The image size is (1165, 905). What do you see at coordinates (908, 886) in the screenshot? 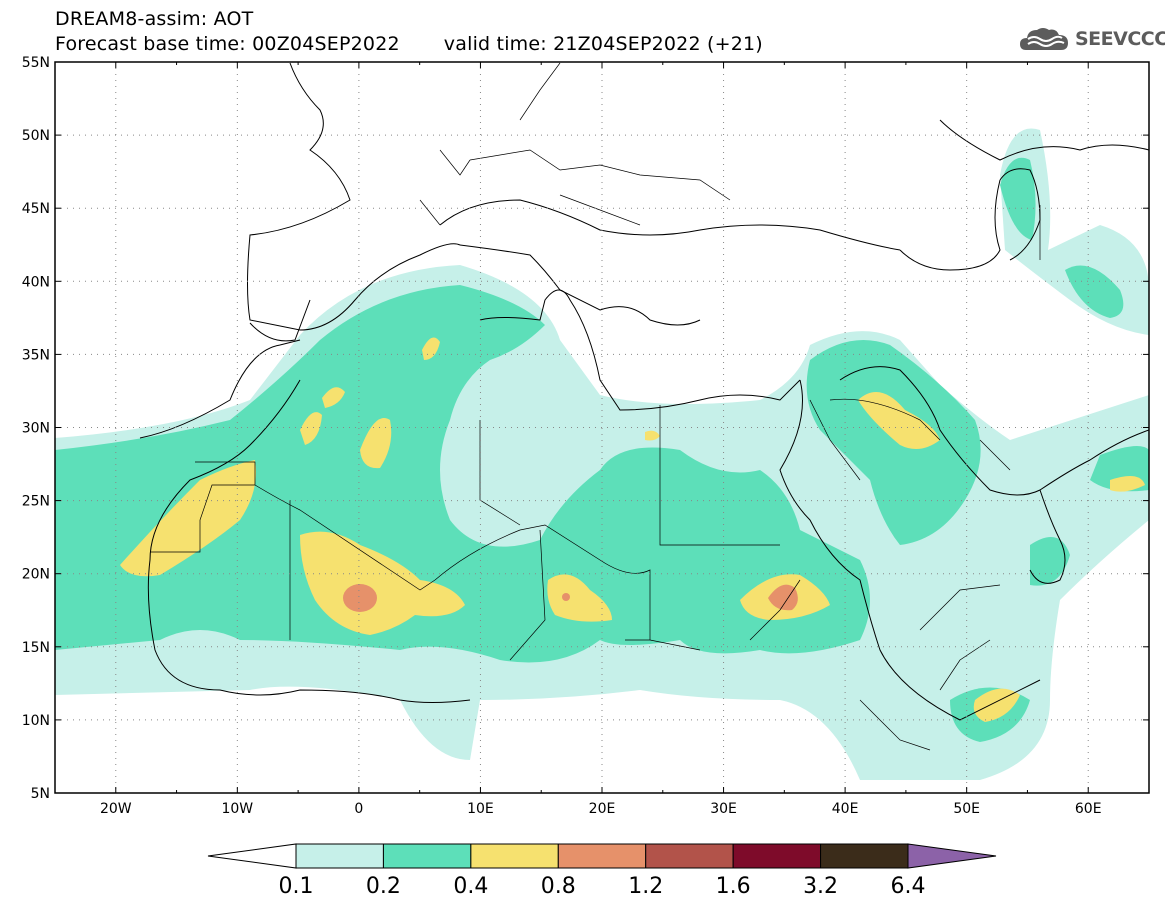
I see `colorbar-label: 6.4` at bounding box center [908, 886].